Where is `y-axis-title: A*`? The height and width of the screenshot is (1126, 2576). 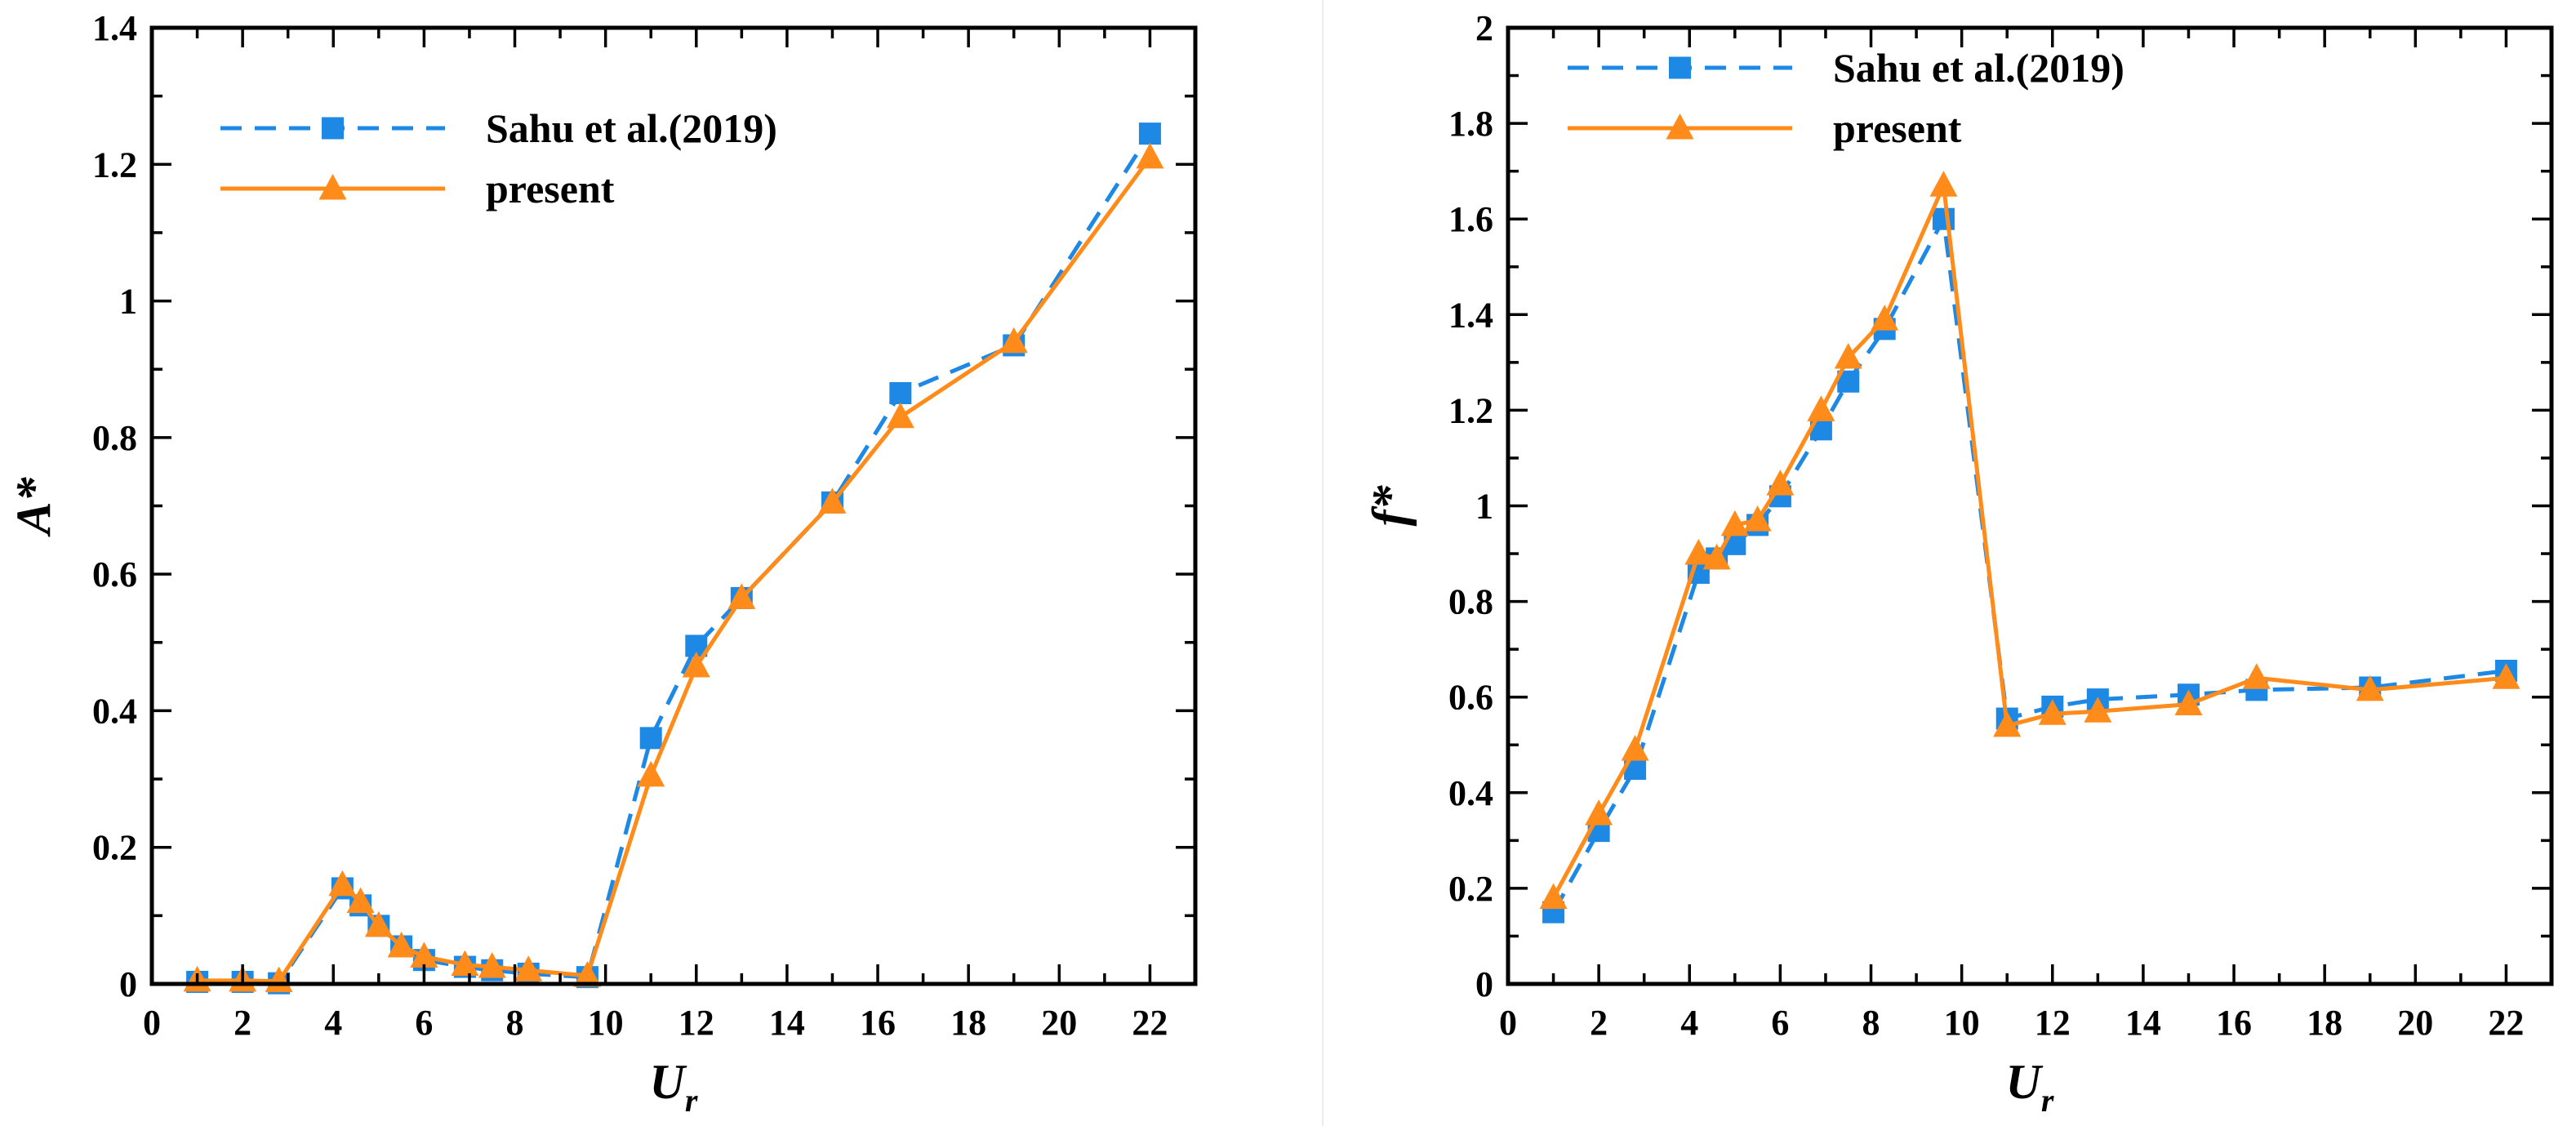 y-axis-title: A* is located at coordinates (33, 506).